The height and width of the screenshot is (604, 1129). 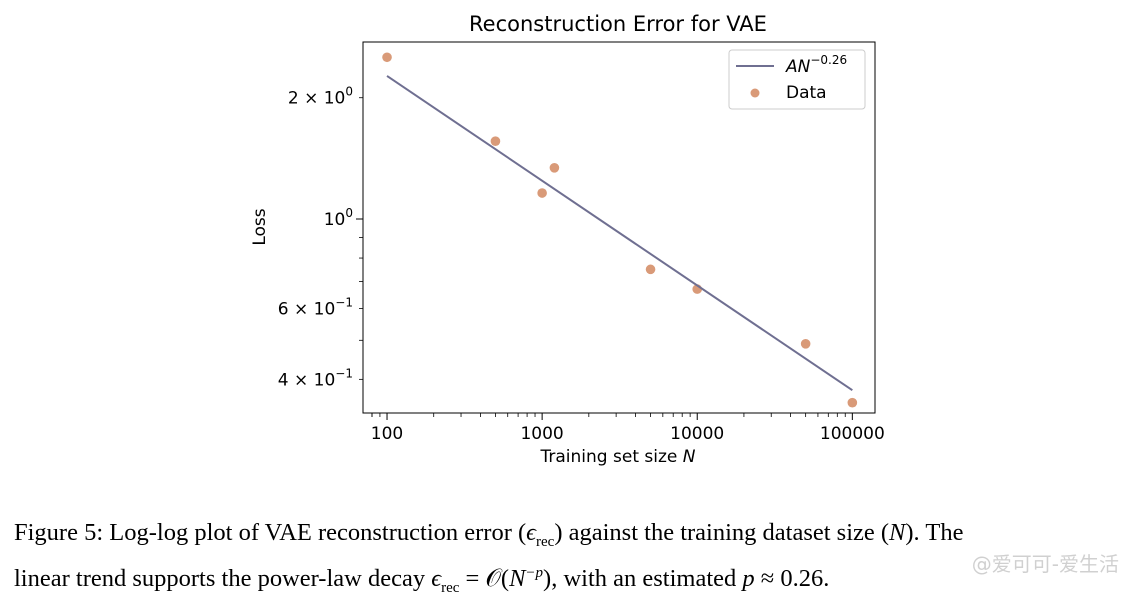 What do you see at coordinates (748, 579) in the screenshot?
I see `caption-math: p` at bounding box center [748, 579].